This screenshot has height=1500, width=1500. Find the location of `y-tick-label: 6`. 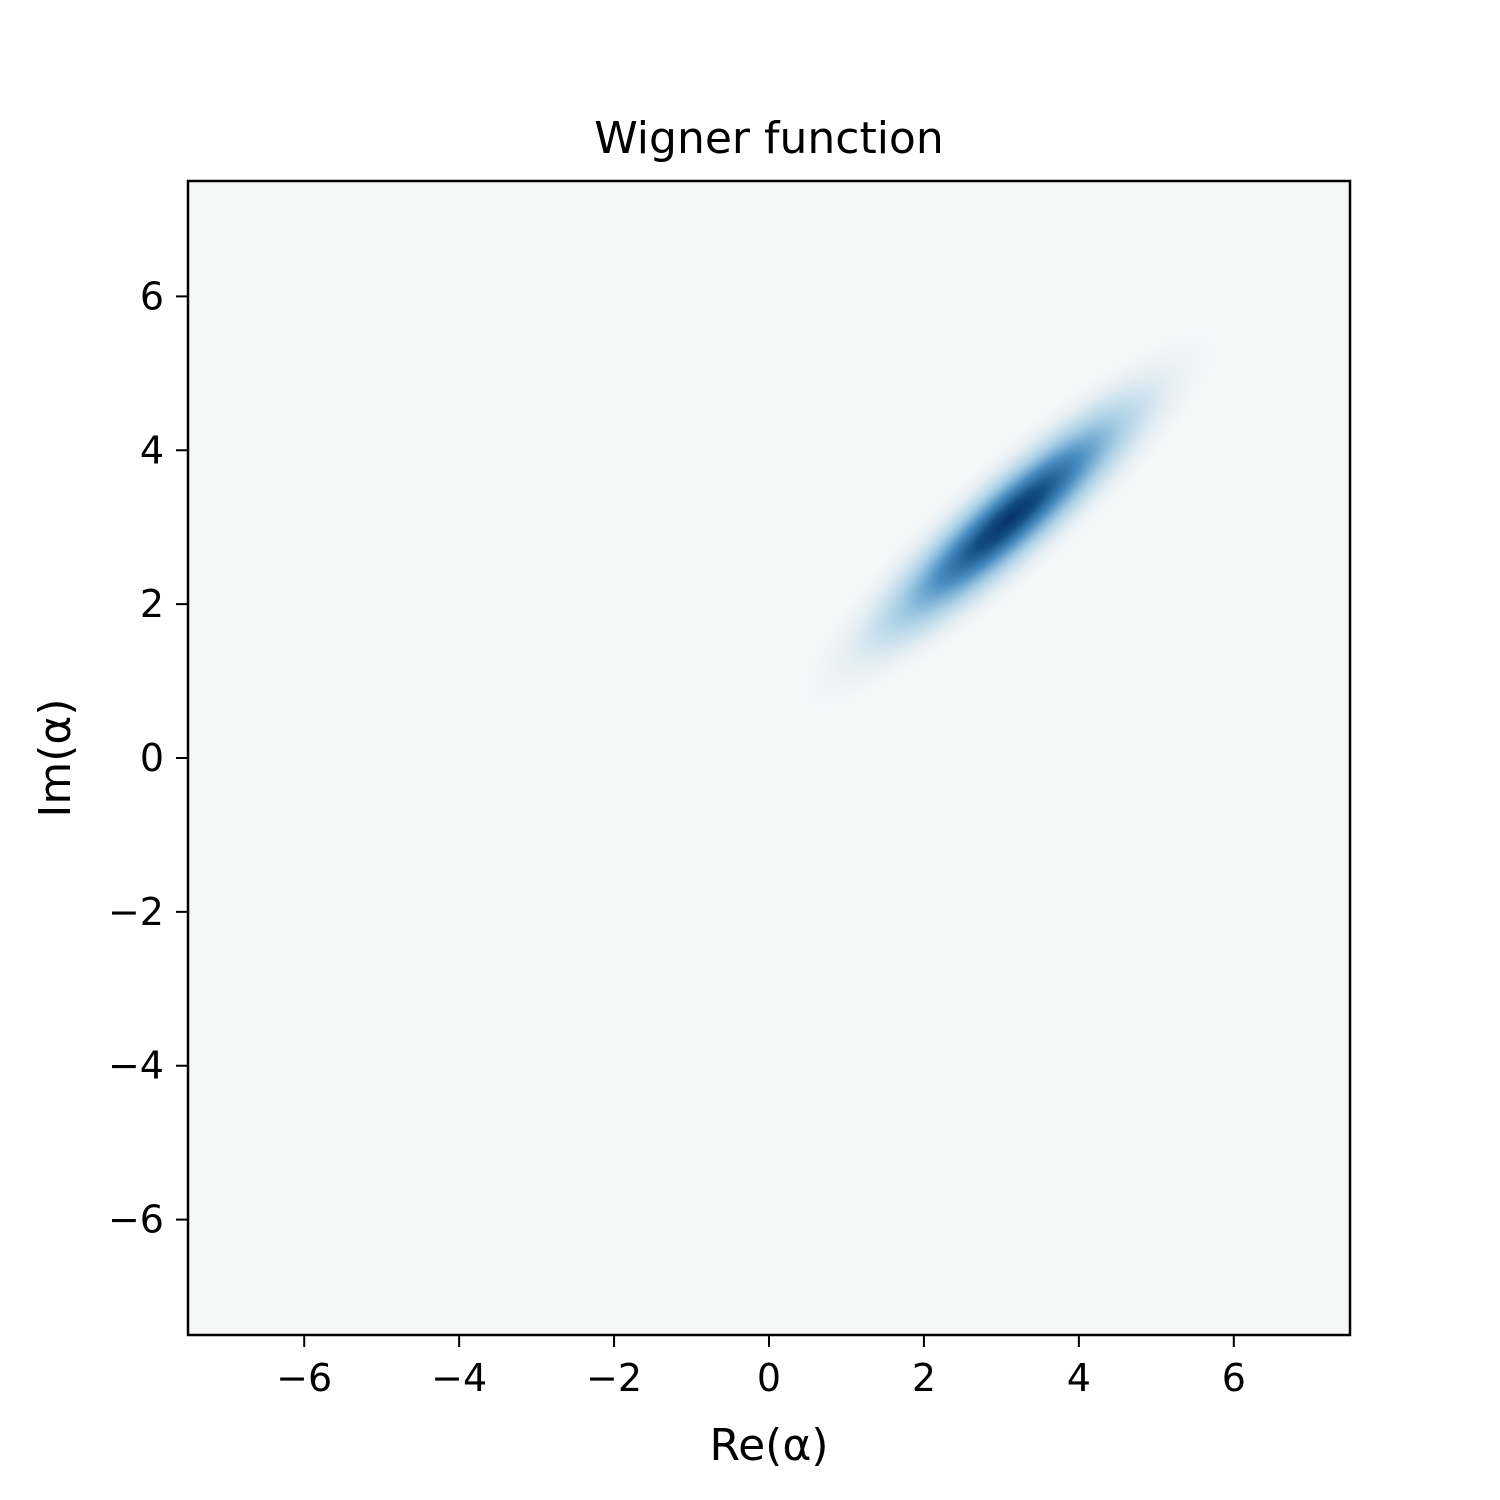

y-tick-label: 6 is located at coordinates (152, 296).